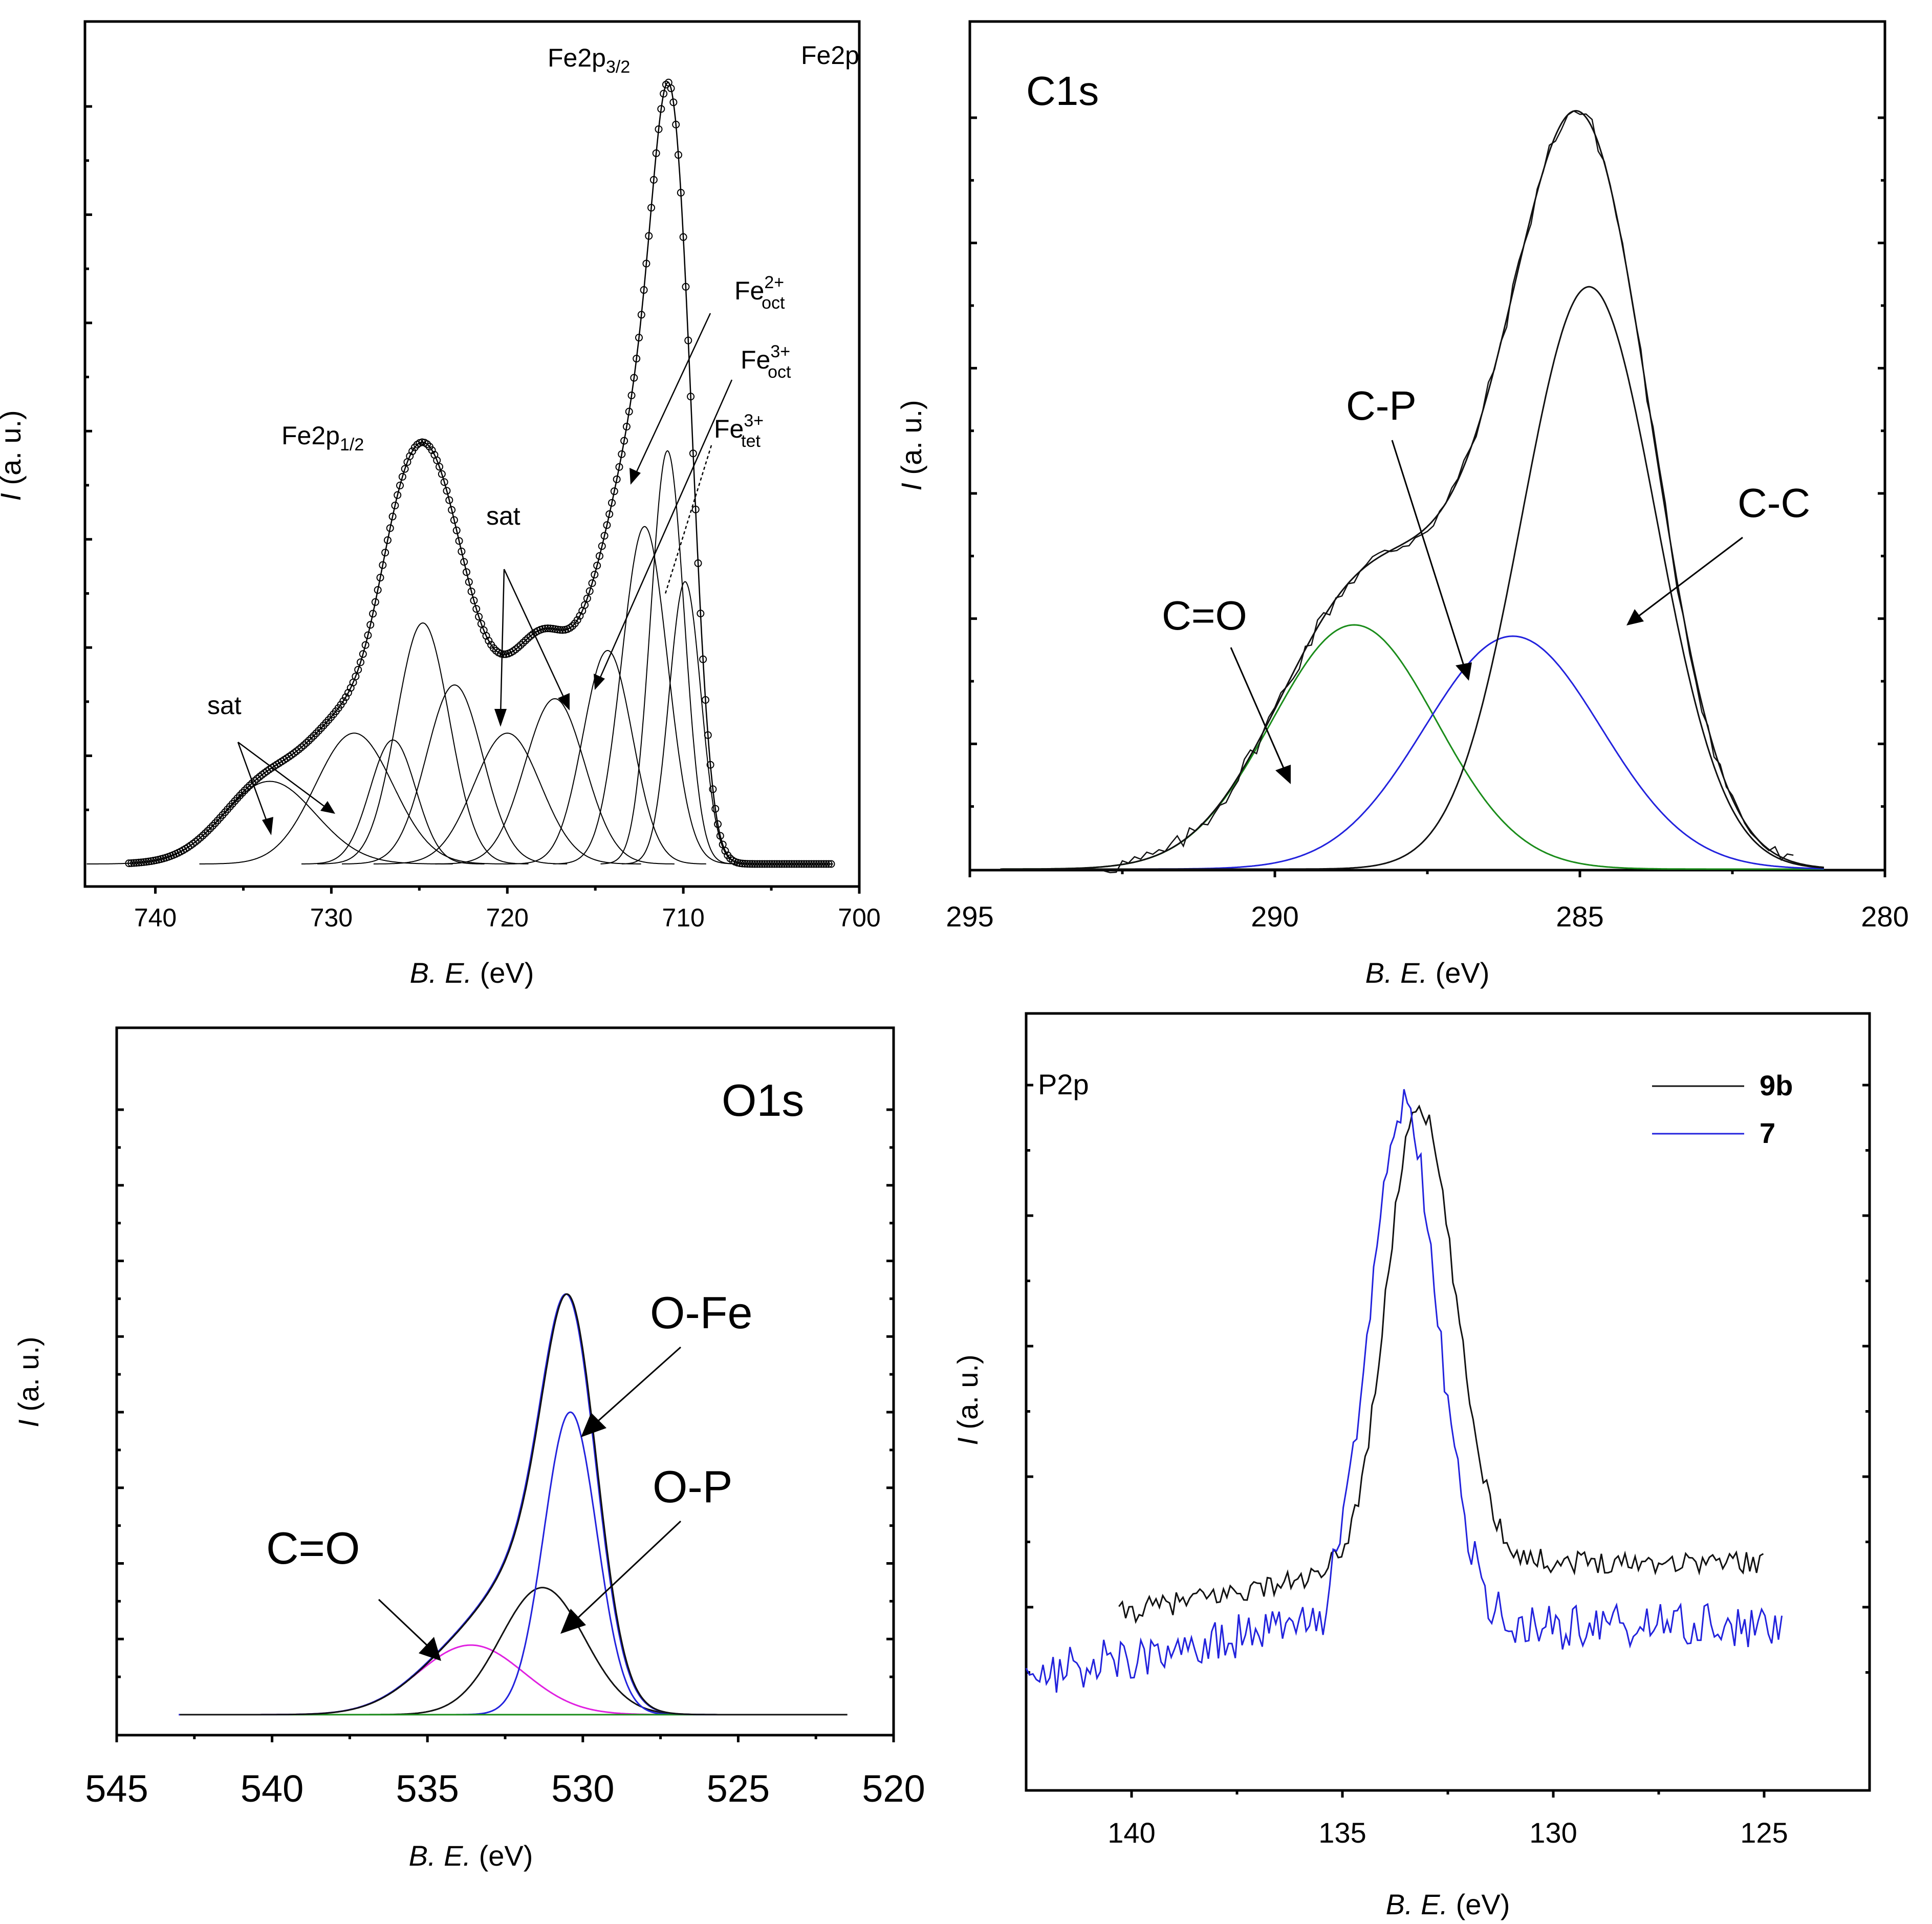  I want to click on o1s-fit-envelope, so click(514, 1504).